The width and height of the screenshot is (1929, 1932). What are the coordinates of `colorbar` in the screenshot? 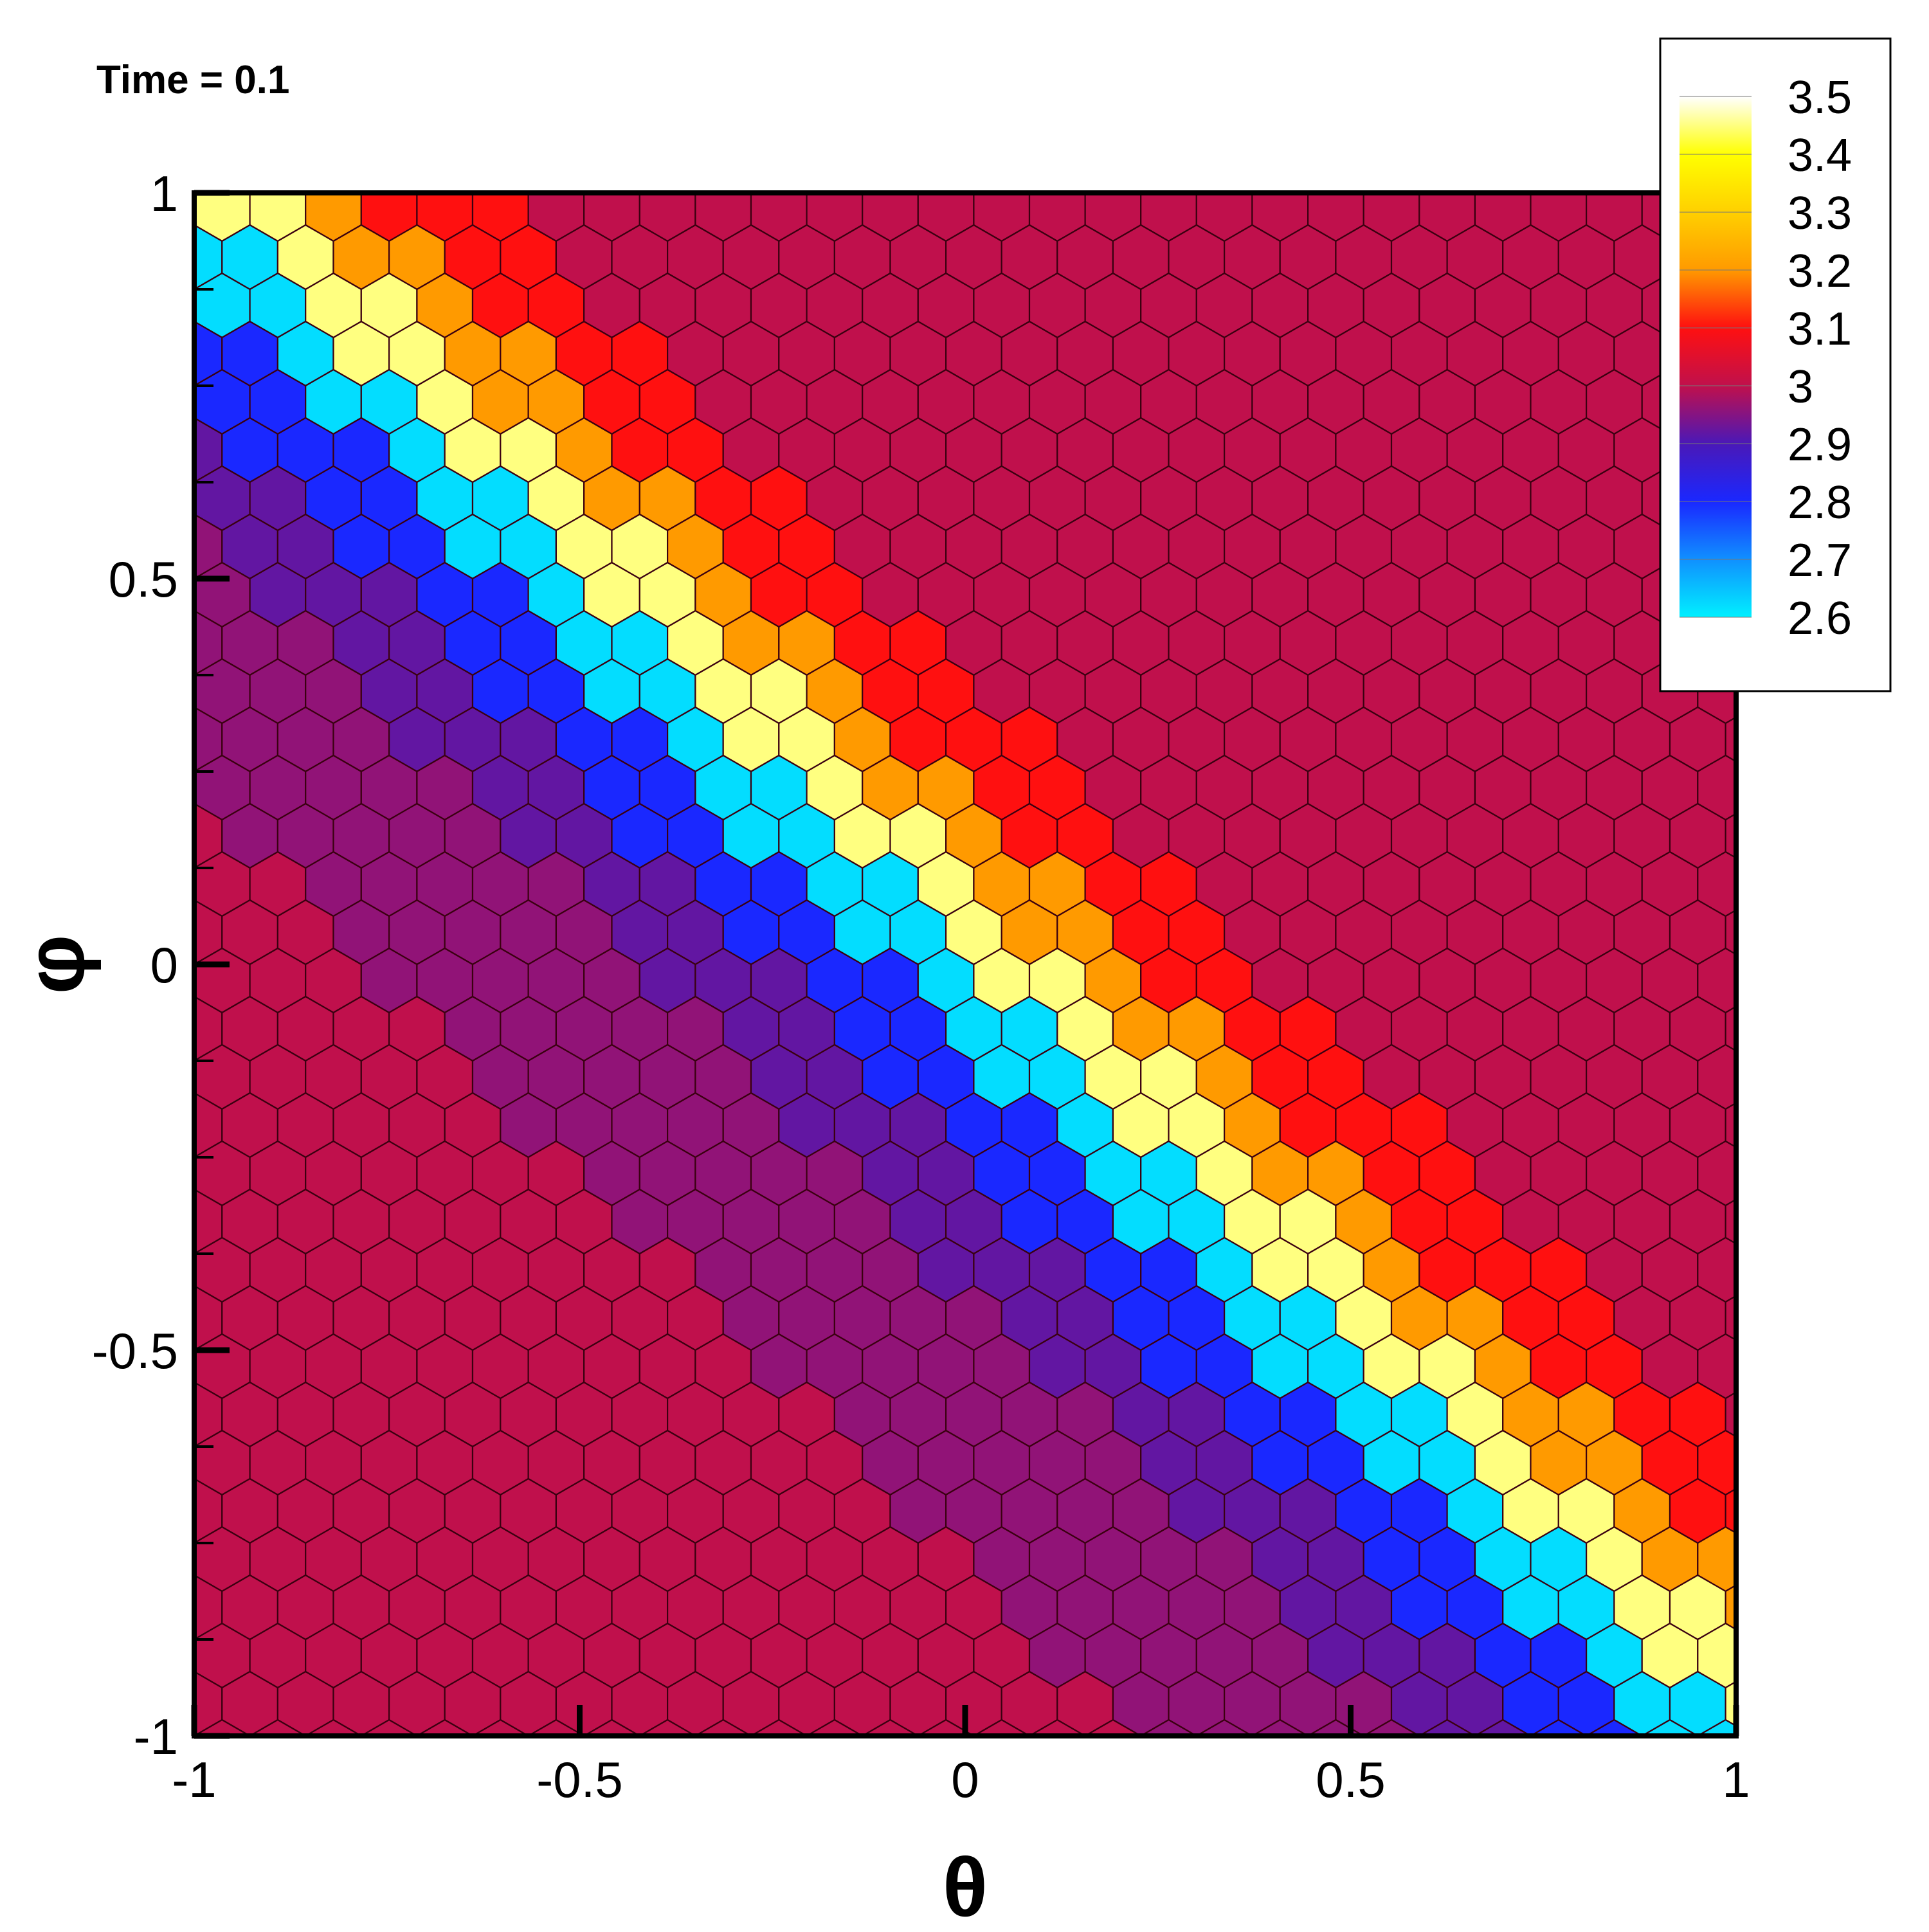 It's located at (1716, 356).